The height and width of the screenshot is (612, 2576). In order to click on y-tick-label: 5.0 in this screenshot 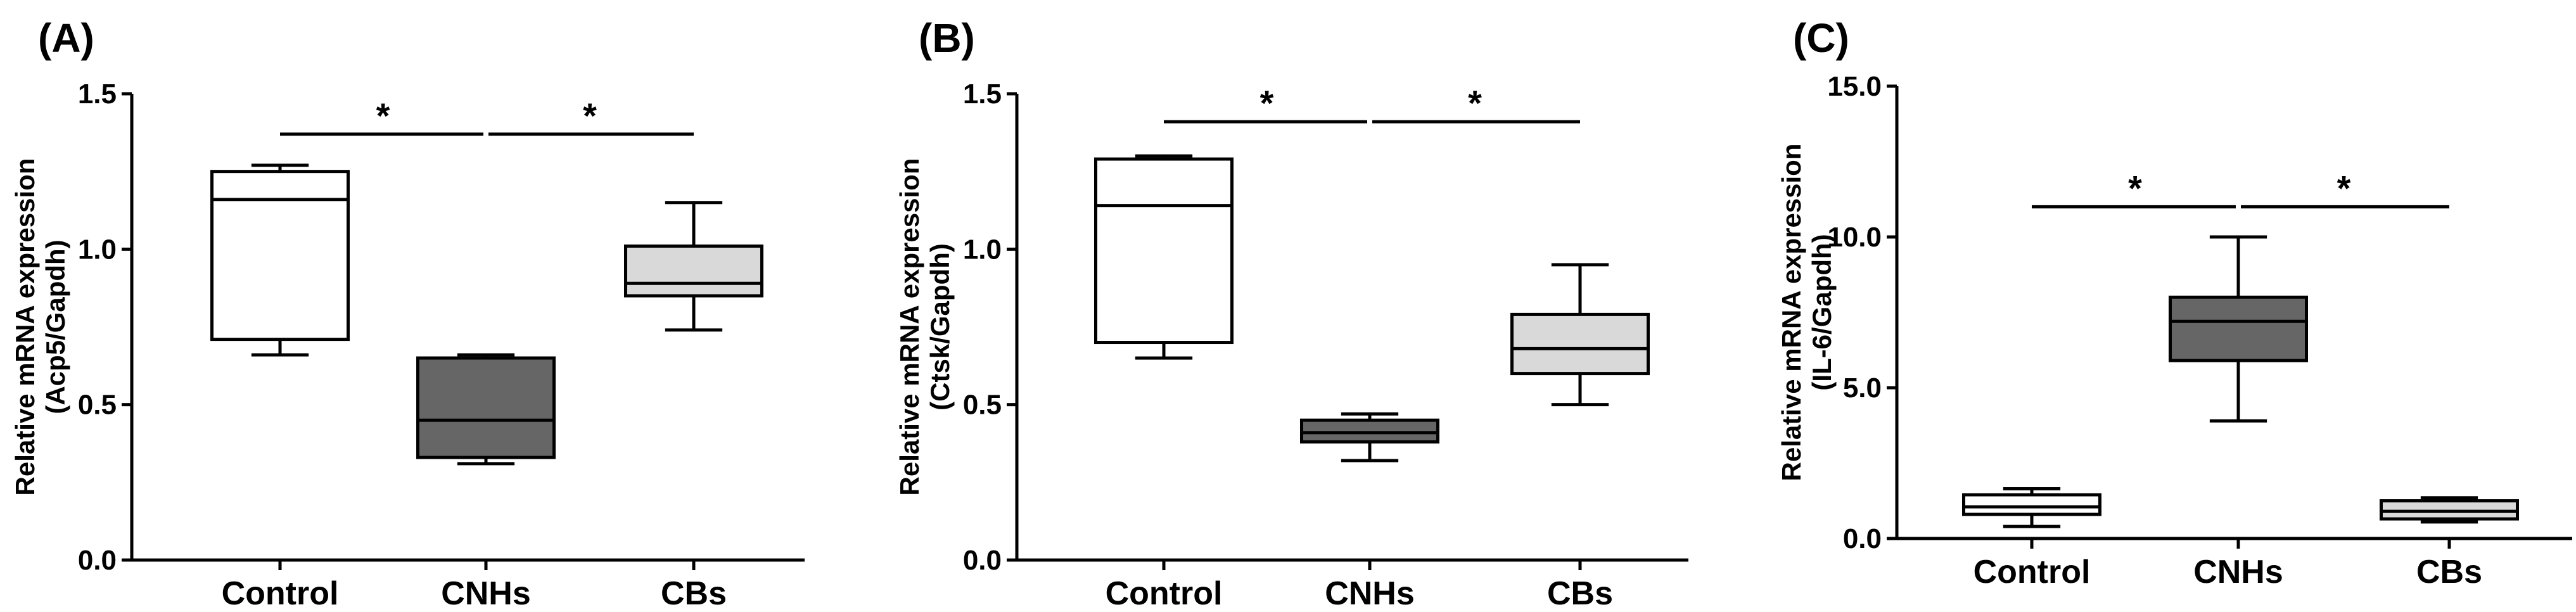, I will do `click(1862, 388)`.